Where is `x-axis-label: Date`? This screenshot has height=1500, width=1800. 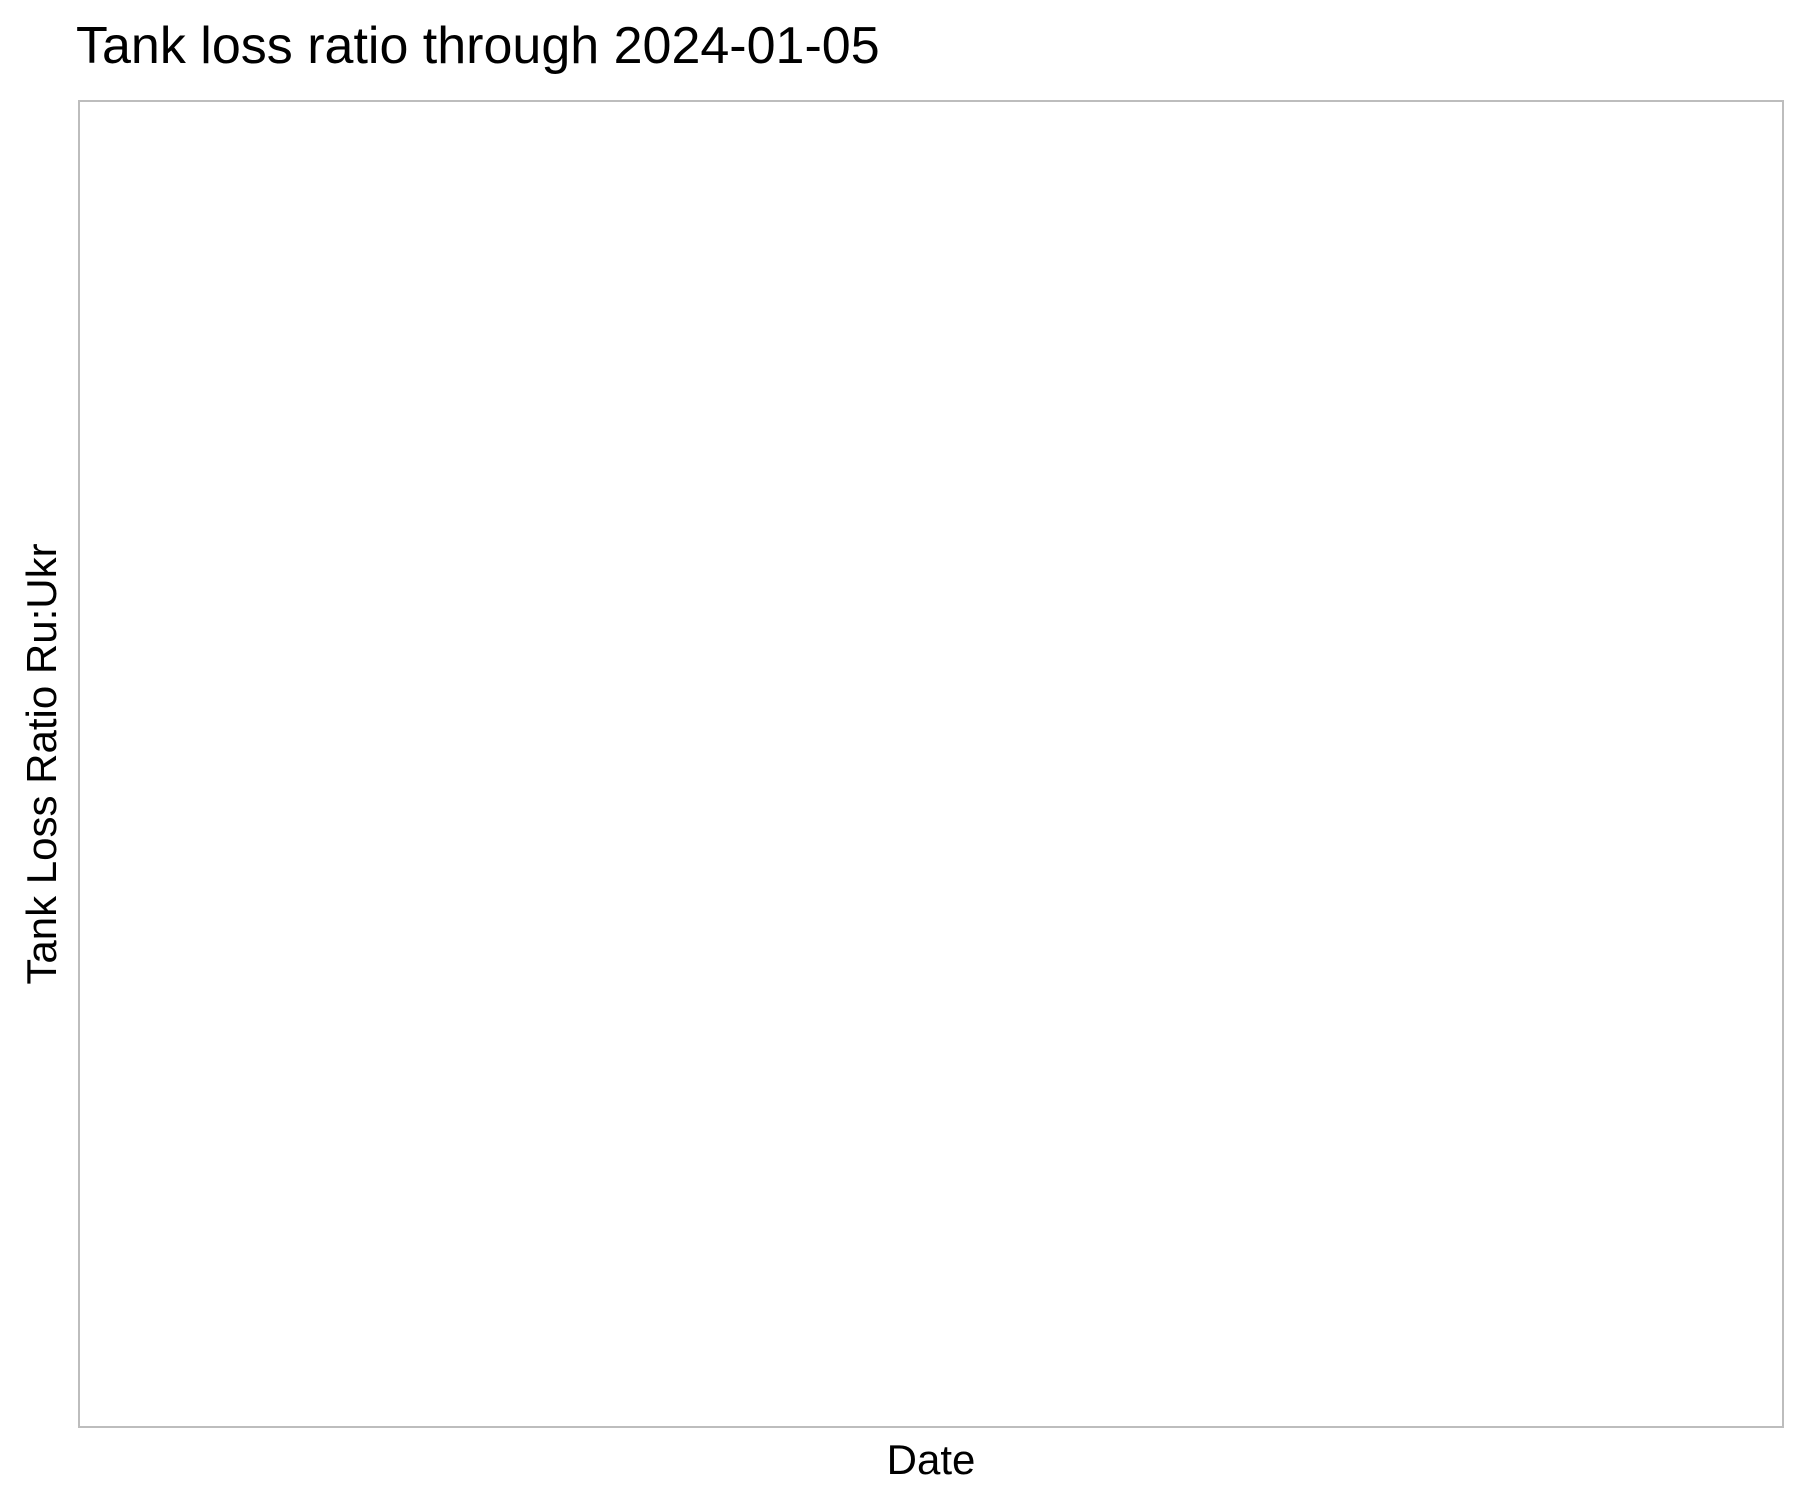
x-axis-label: Date is located at coordinates (931, 1459).